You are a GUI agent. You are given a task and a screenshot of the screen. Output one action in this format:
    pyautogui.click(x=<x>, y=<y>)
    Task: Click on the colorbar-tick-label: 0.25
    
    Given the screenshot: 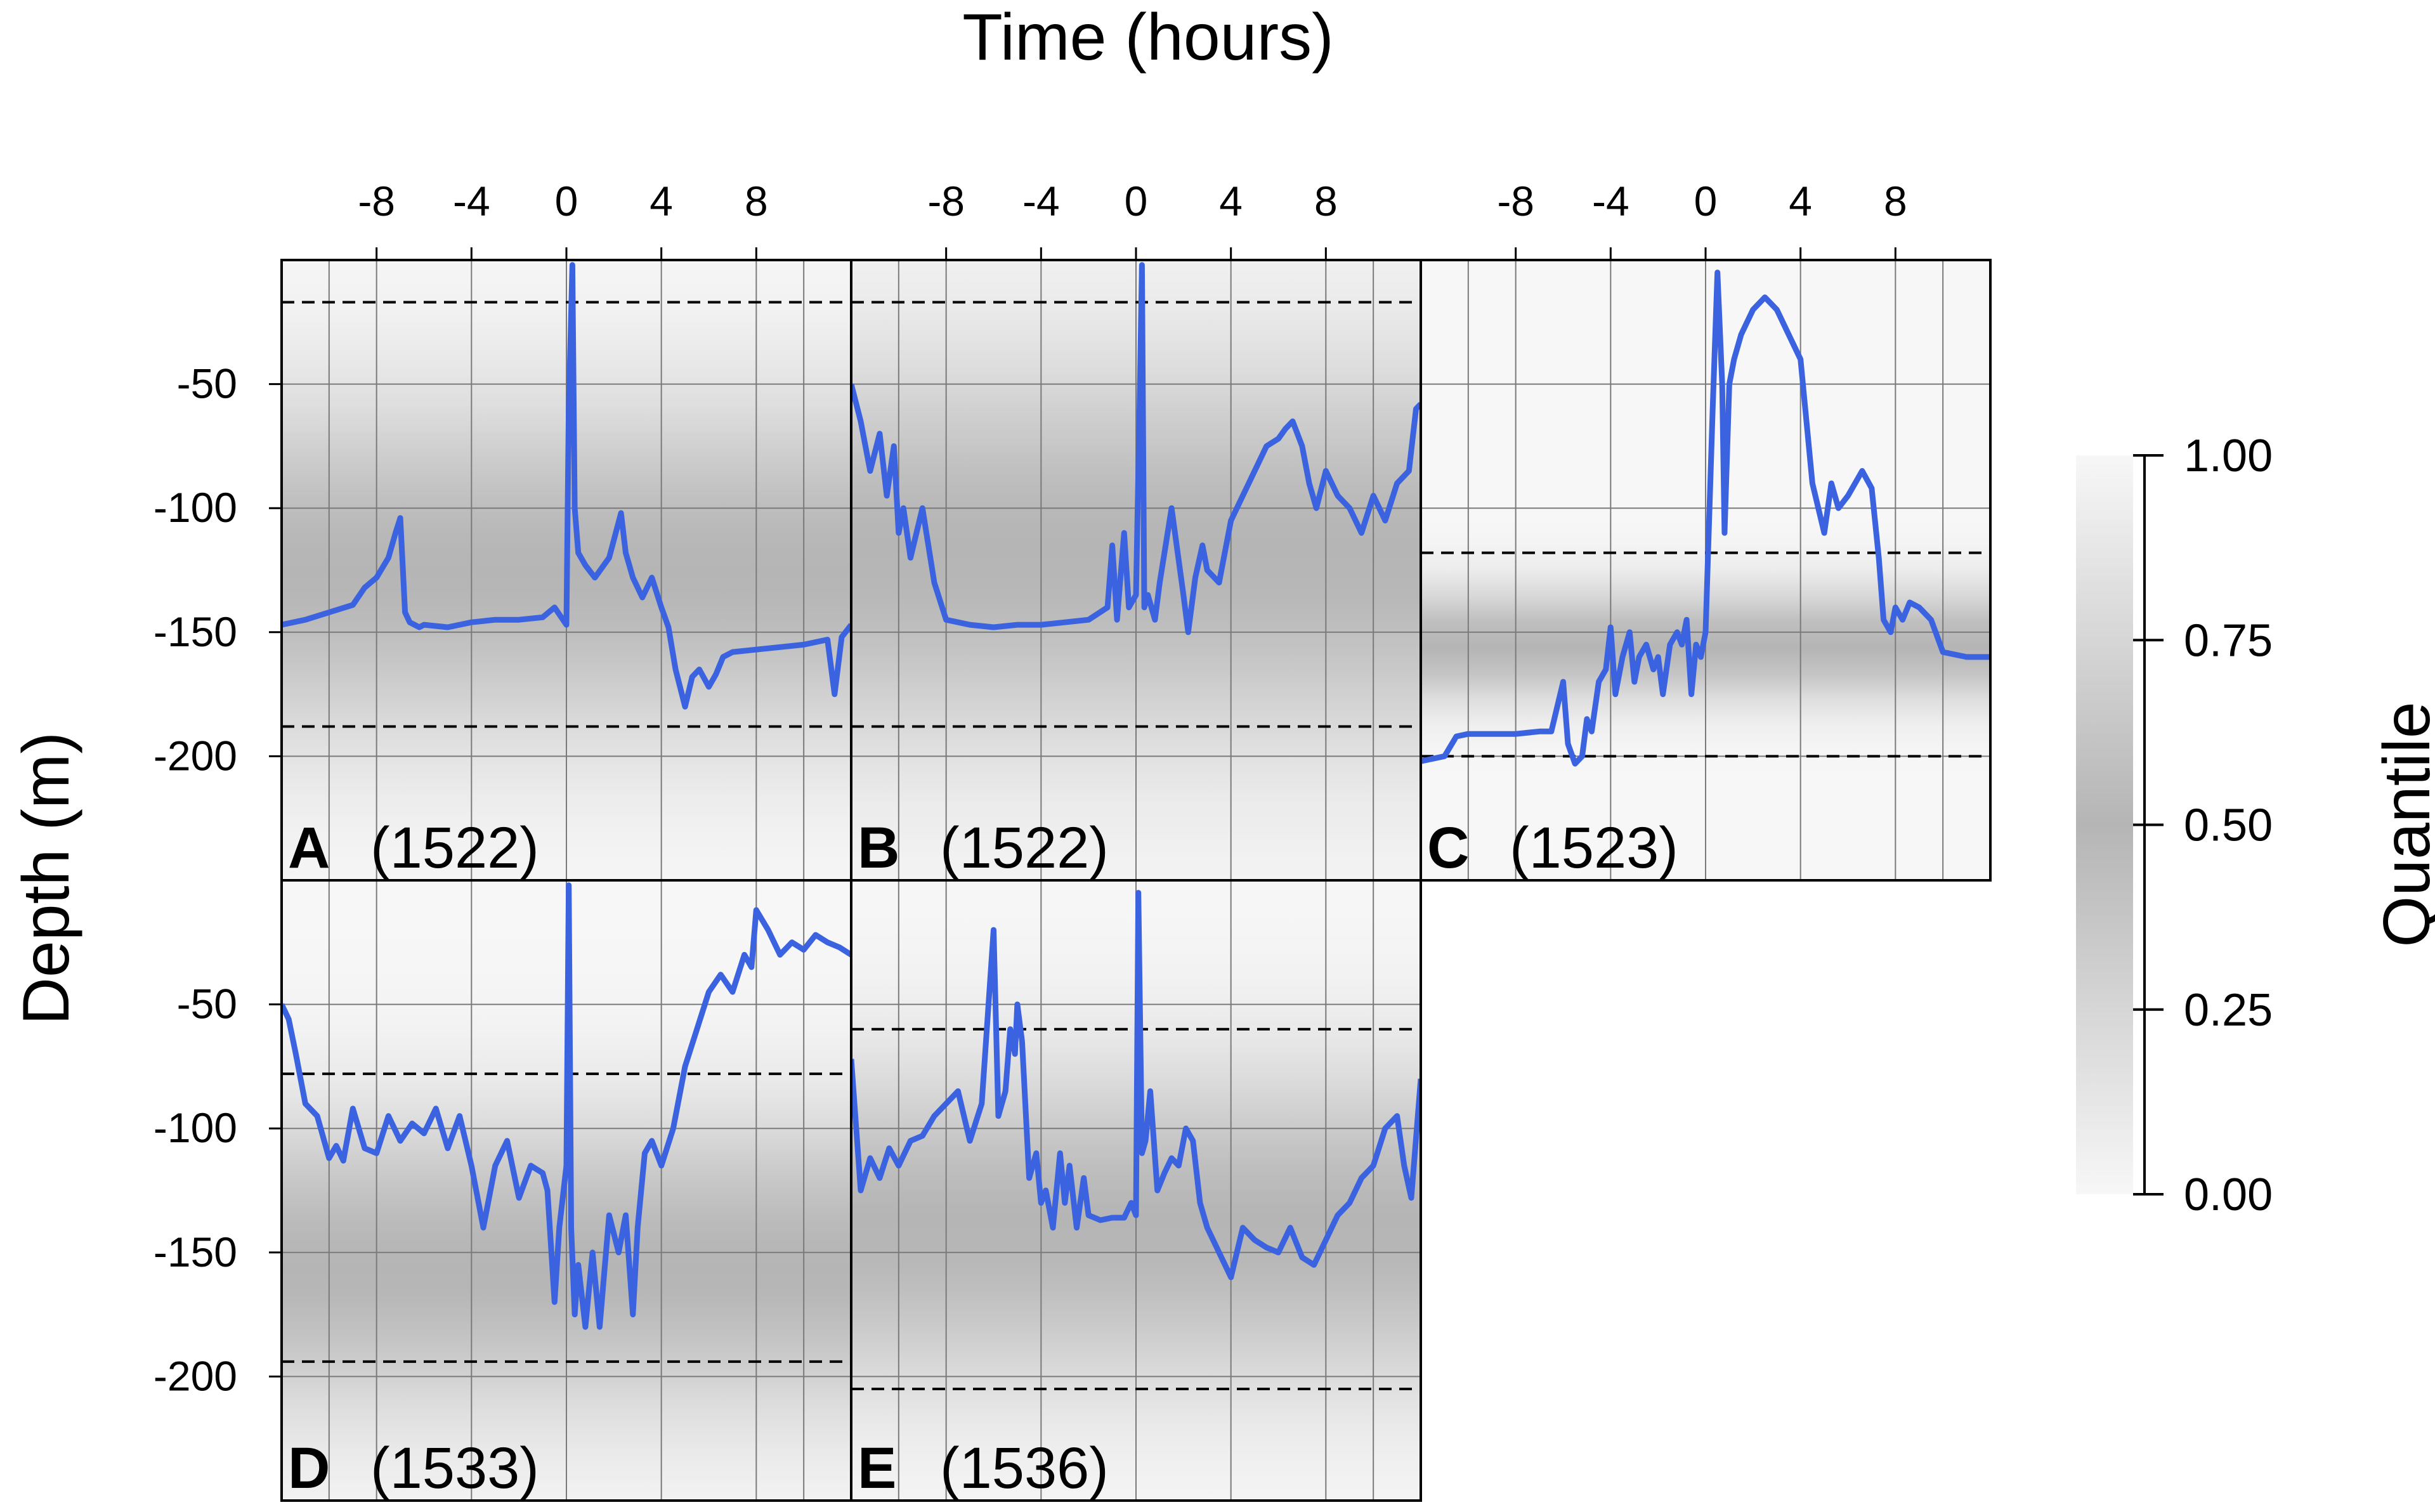 What is the action you would take?
    pyautogui.click(x=2228, y=1011)
    